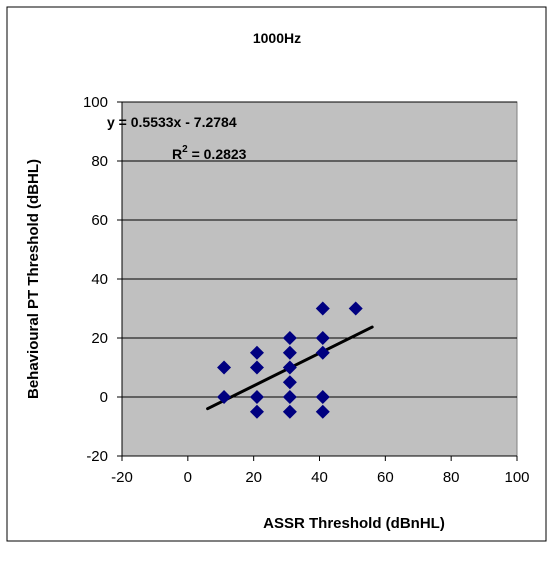  Describe the element at coordinates (99, 338) in the screenshot. I see `y-tick-label: 20` at that location.